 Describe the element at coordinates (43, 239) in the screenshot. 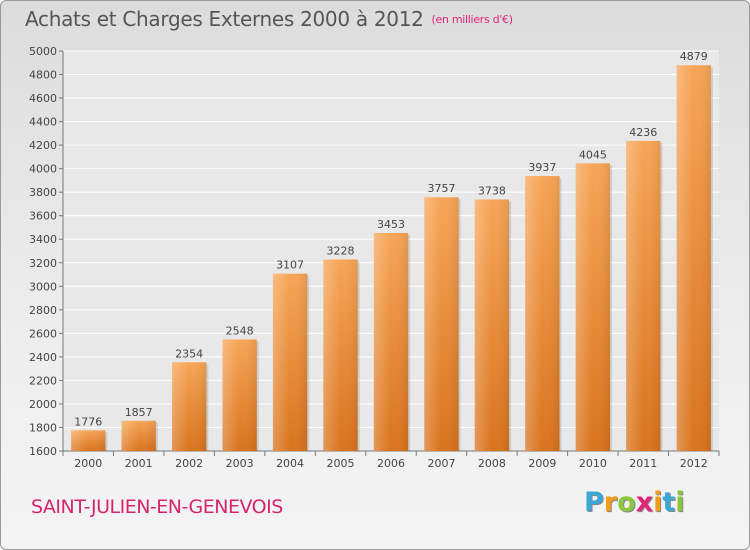

I see `y-tick-label: 3400` at that location.